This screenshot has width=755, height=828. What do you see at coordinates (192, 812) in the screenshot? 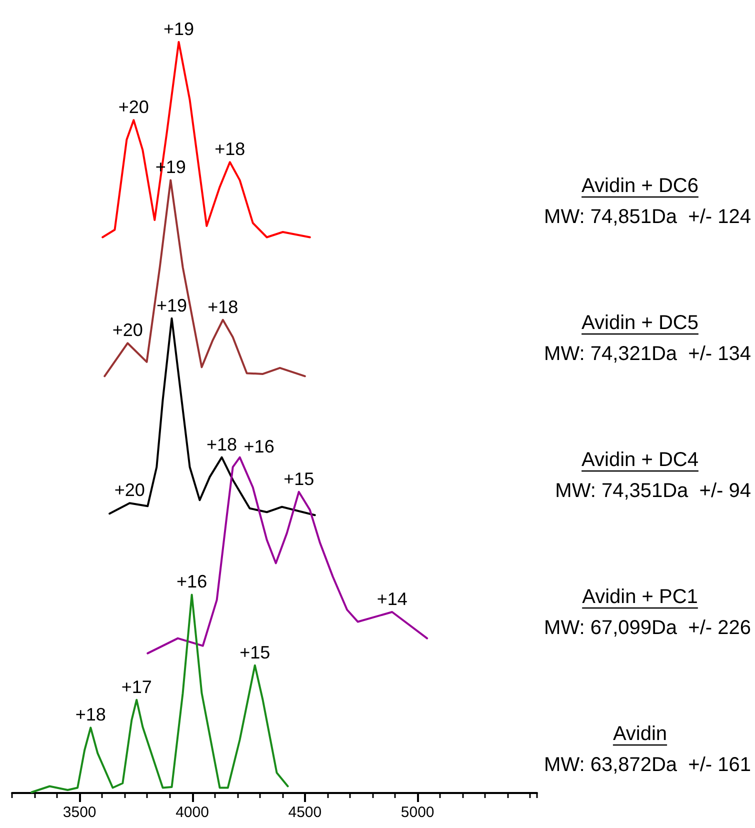
I see `x-tick-label: 4000` at bounding box center [192, 812].